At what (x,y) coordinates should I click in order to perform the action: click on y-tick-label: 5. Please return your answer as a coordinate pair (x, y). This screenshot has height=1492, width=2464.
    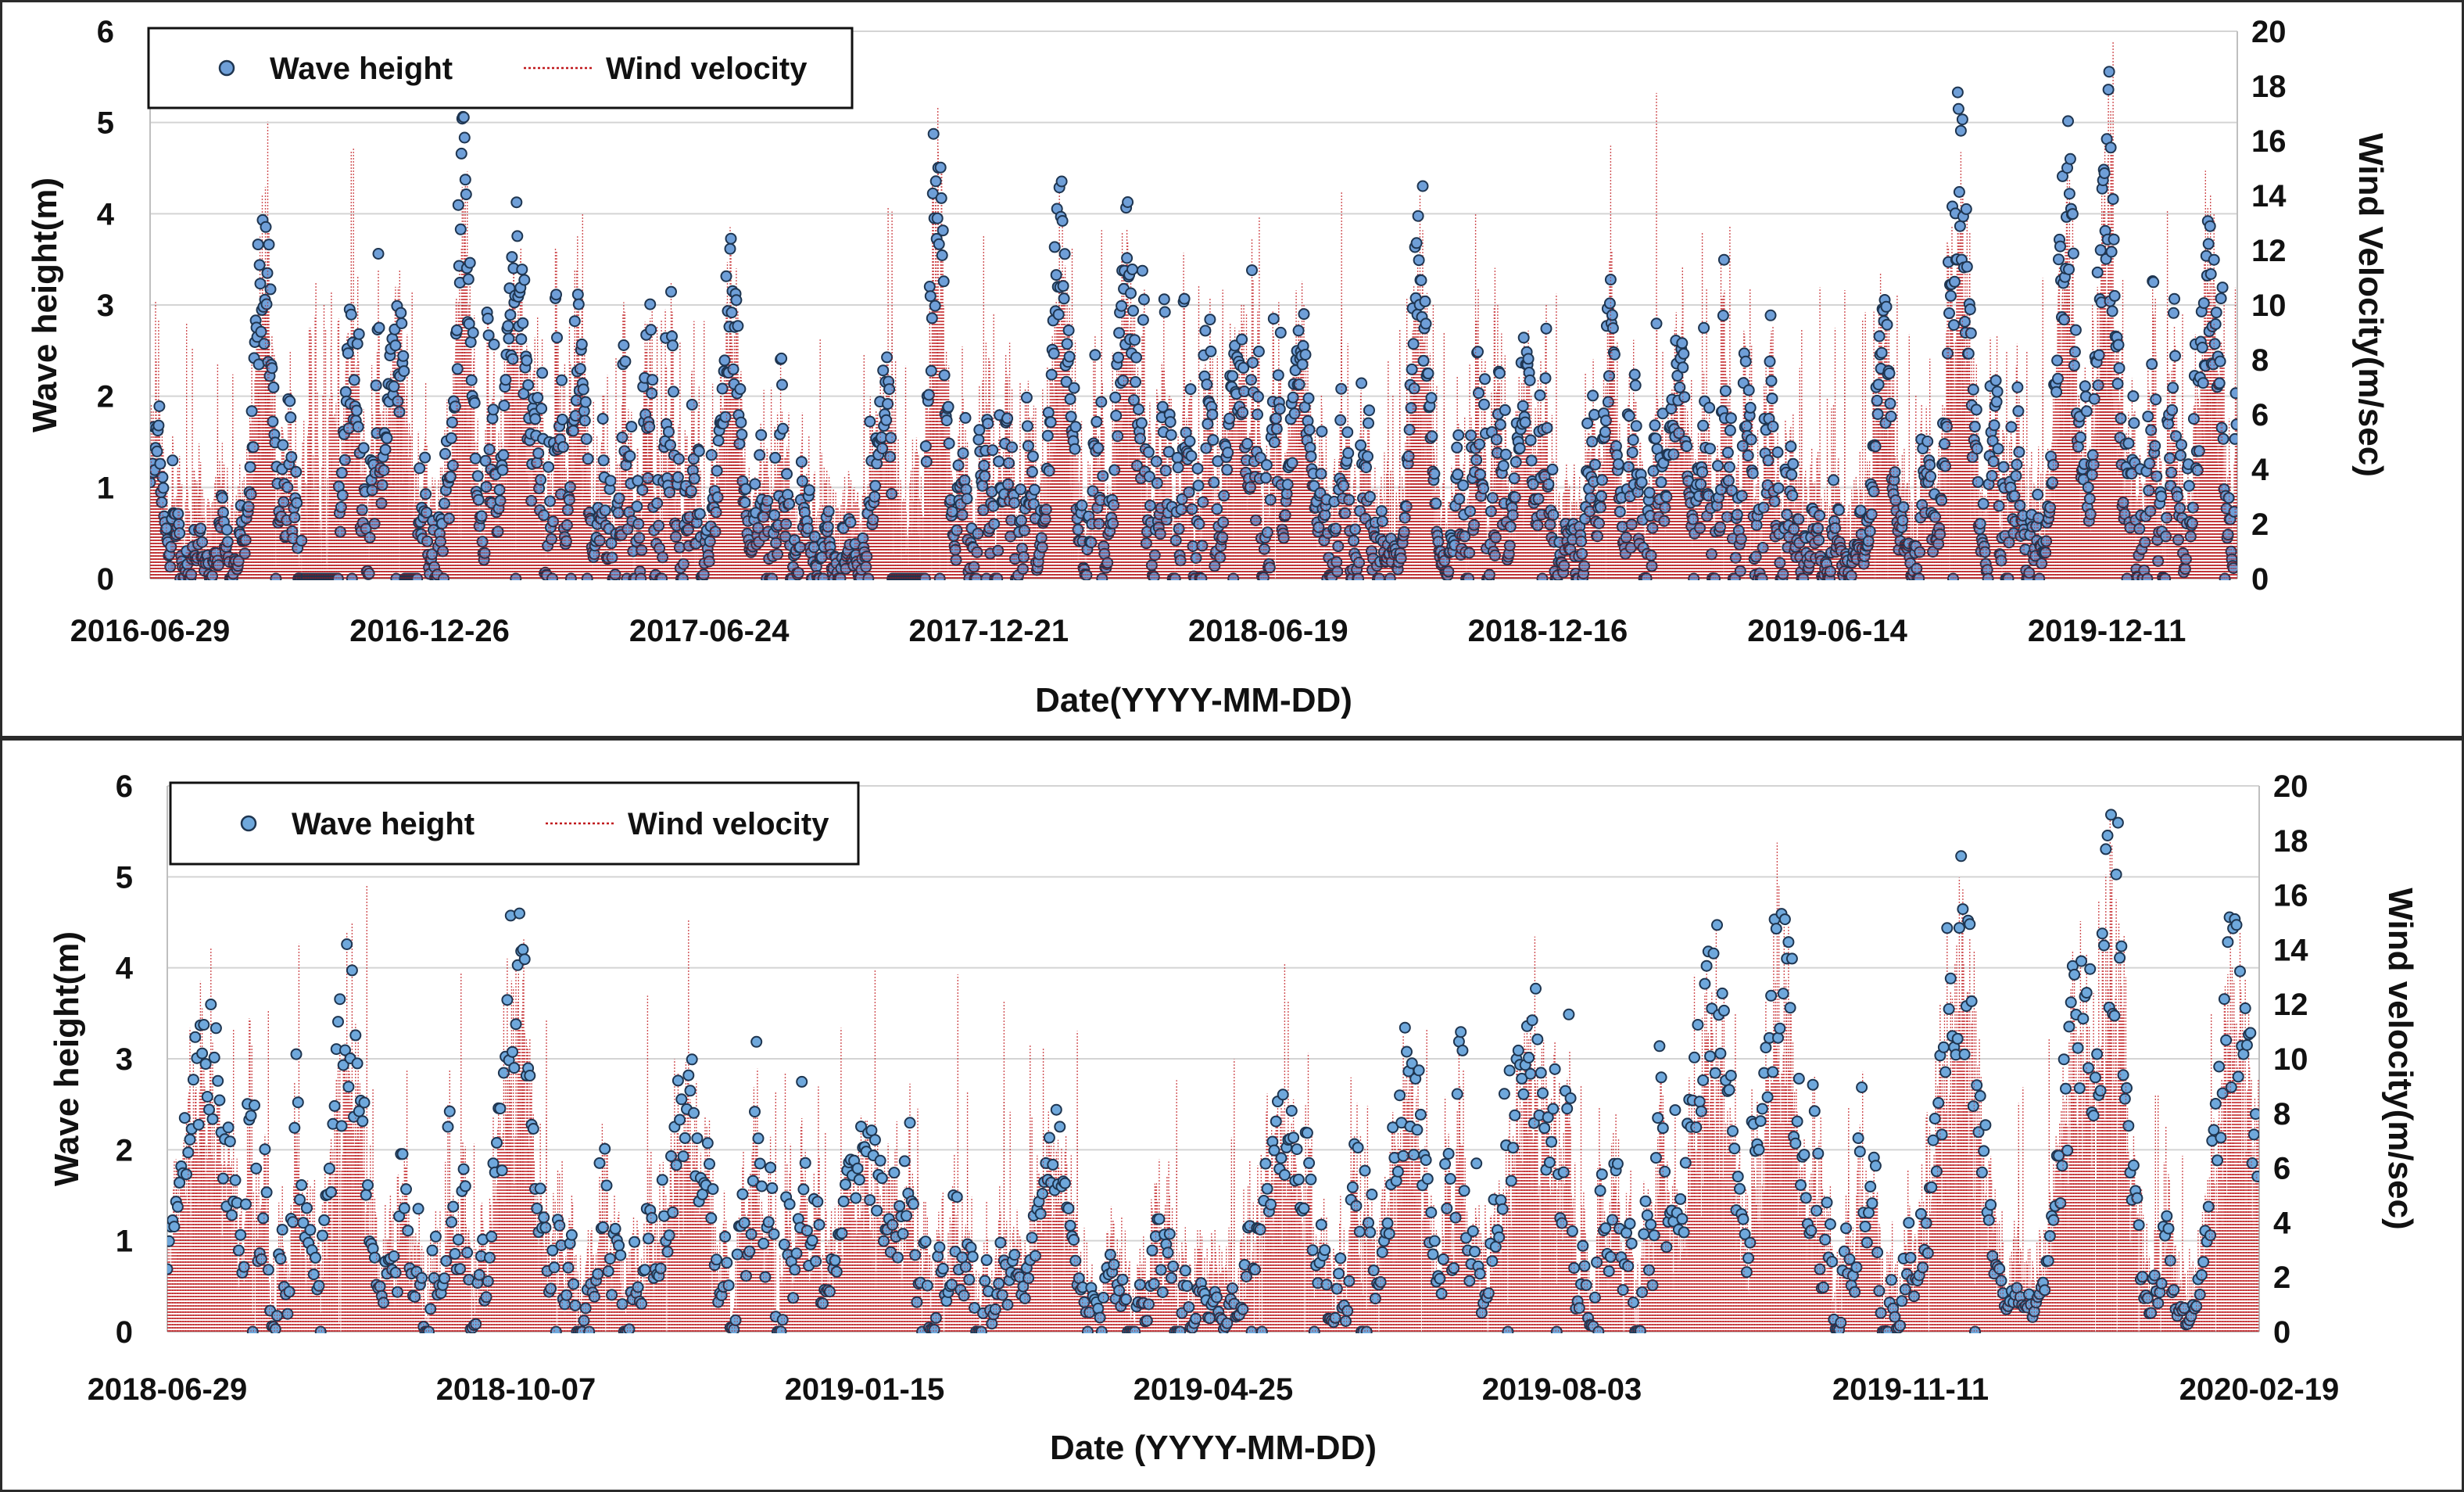
    Looking at the image, I should click on (125, 877).